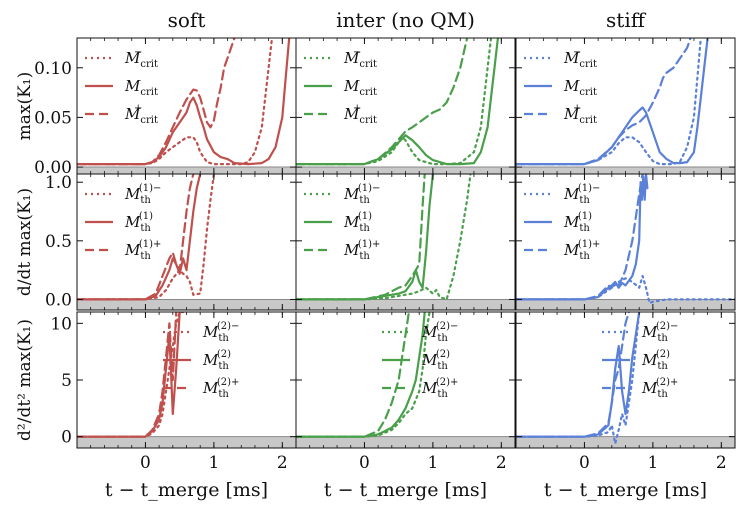 The height and width of the screenshot is (509, 747). What do you see at coordinates (625, 490) in the screenshot?
I see `x-axis-label-stiff: t − t_merge [ms]` at bounding box center [625, 490].